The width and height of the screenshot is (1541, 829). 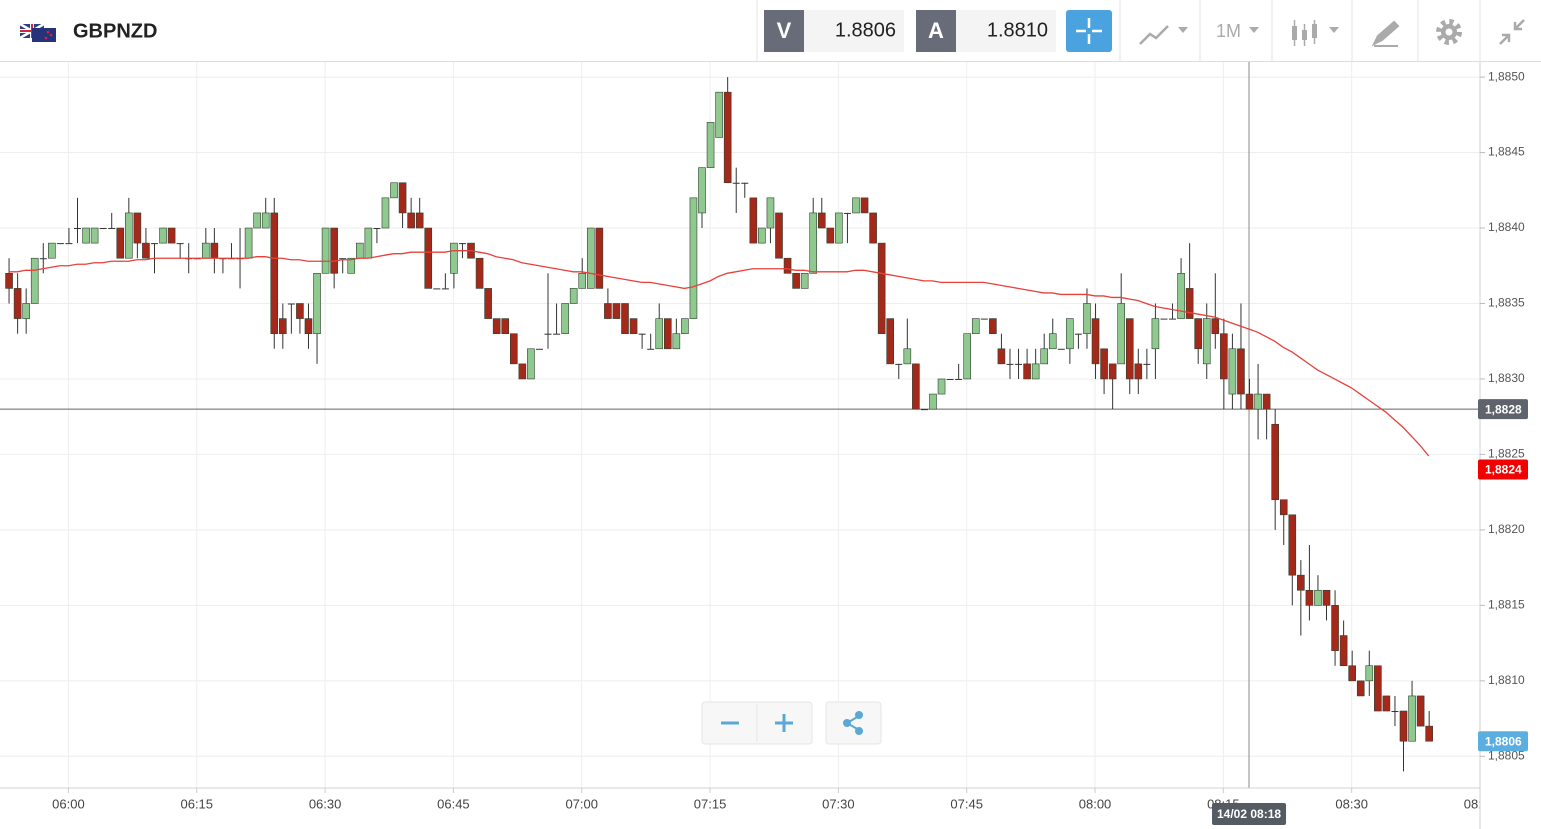 I want to click on crosshair-label: 14/02 08:18, so click(x=1249, y=814).